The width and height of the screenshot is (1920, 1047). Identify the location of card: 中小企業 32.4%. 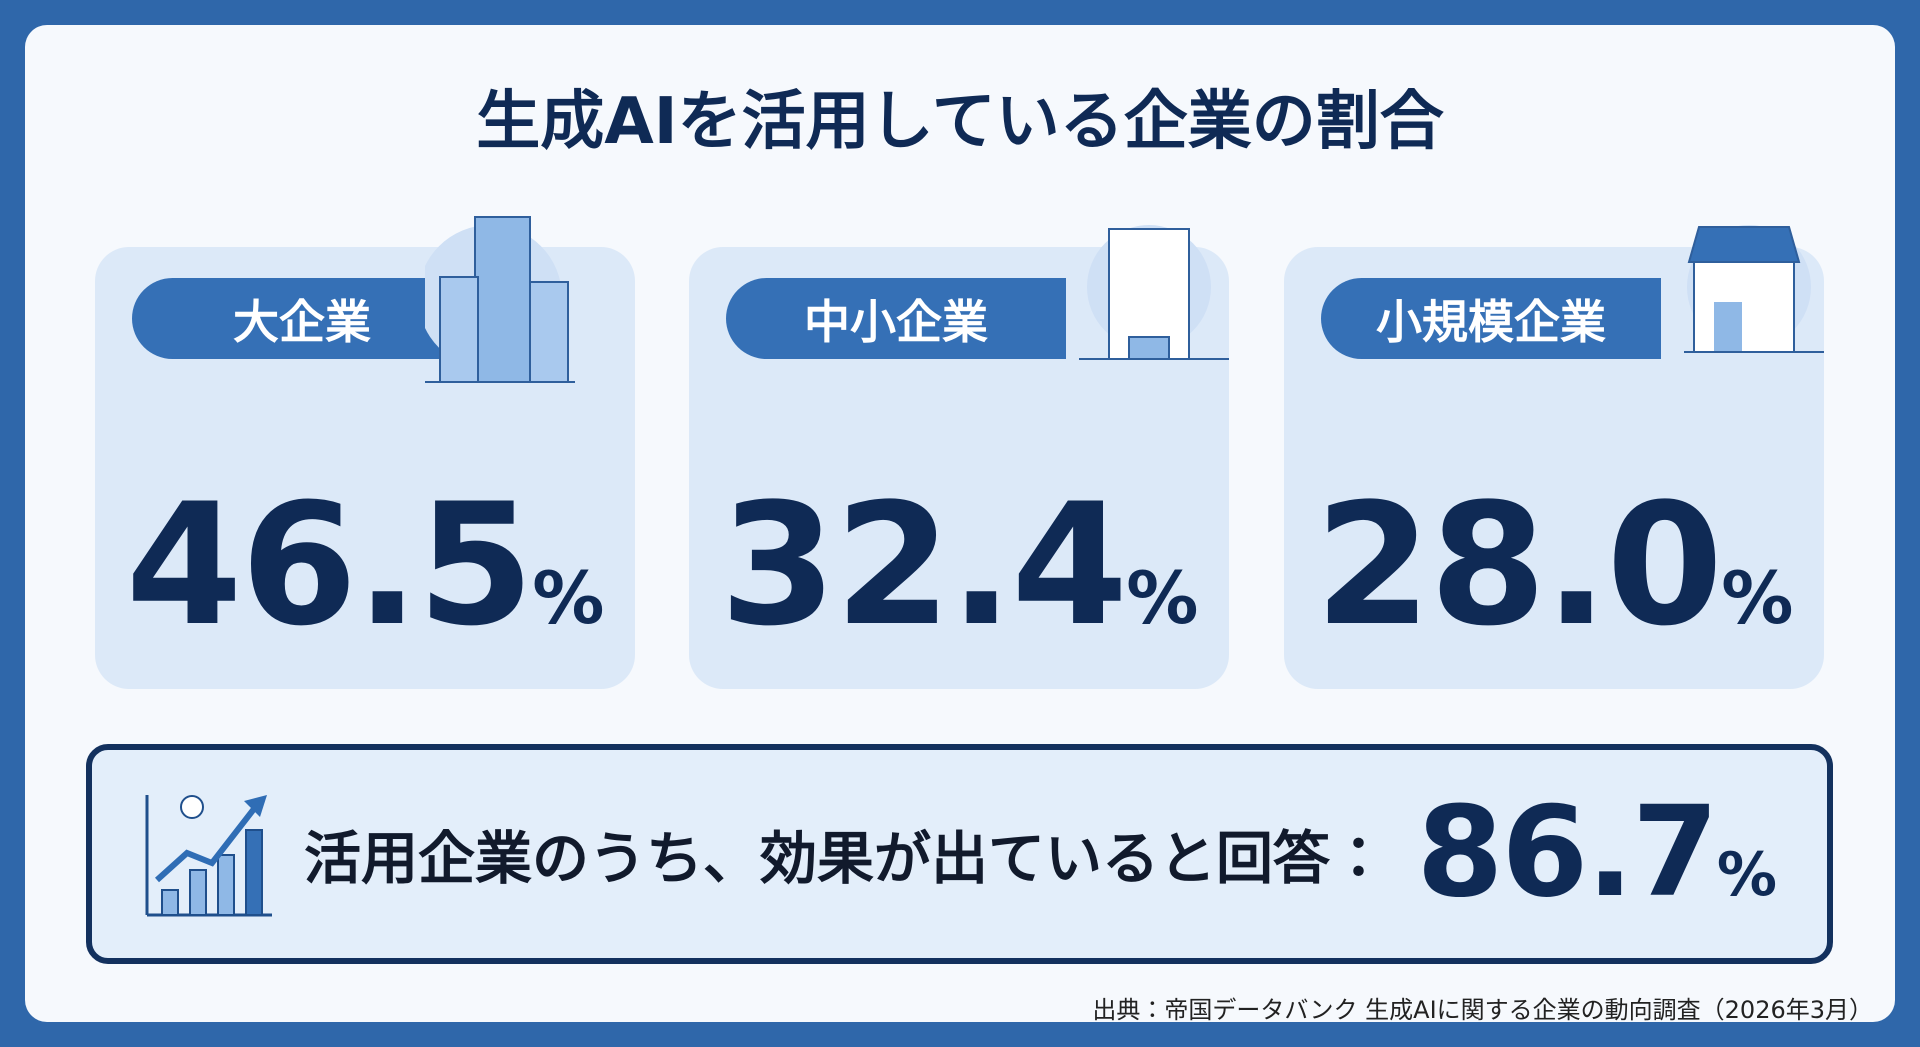
(959, 457).